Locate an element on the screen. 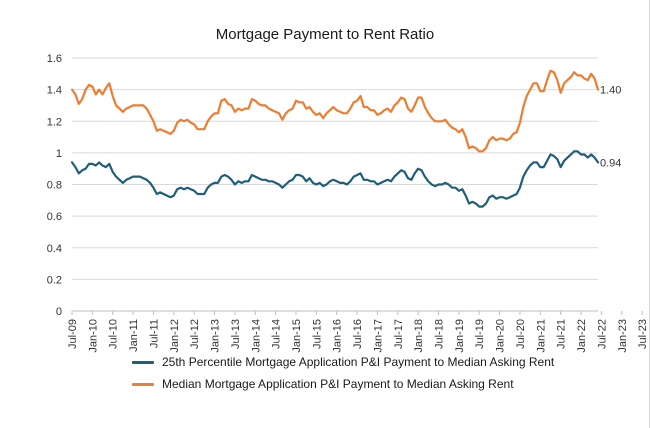 This screenshot has height=428, width=650. y-tick-label: 0.2 is located at coordinates (54, 280).